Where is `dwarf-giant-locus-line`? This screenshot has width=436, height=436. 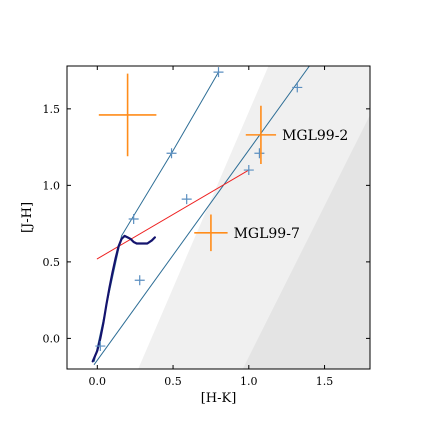 dwarf-giant-locus-line is located at coordinates (123, 298).